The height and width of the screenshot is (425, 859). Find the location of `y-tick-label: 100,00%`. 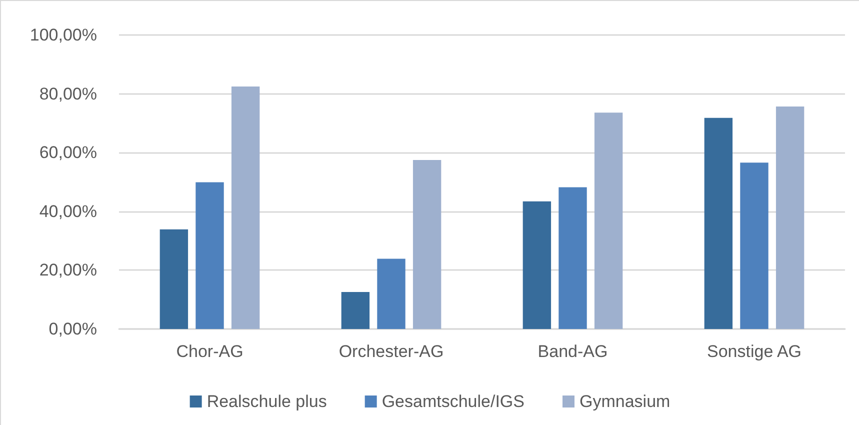

y-tick-label: 100,00% is located at coordinates (63, 35).